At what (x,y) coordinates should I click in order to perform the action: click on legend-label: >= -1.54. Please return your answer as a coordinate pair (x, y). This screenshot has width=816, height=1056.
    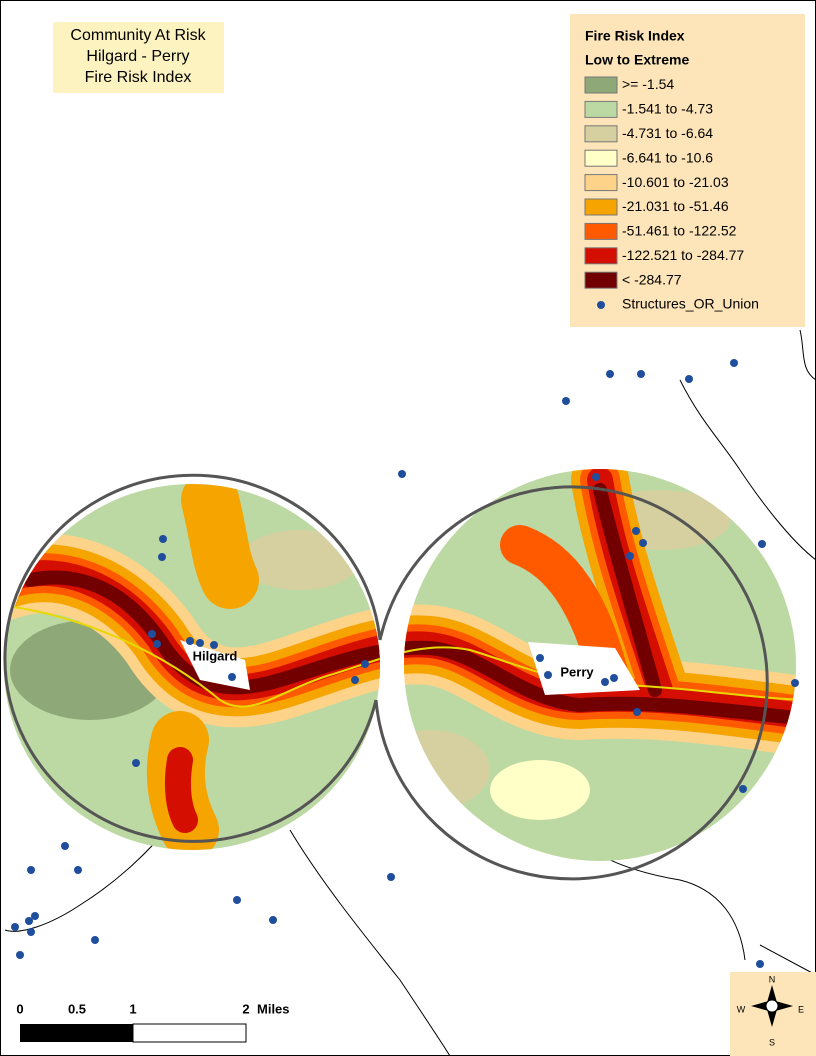
    Looking at the image, I should click on (648, 84).